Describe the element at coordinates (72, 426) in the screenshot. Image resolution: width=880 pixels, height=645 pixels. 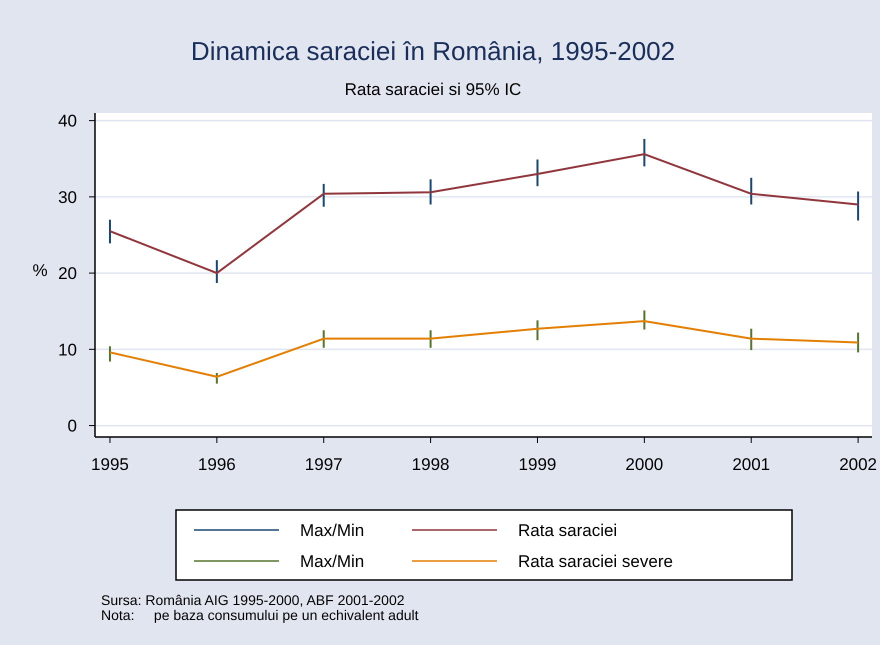
I see `y-tick-label: 0` at that location.